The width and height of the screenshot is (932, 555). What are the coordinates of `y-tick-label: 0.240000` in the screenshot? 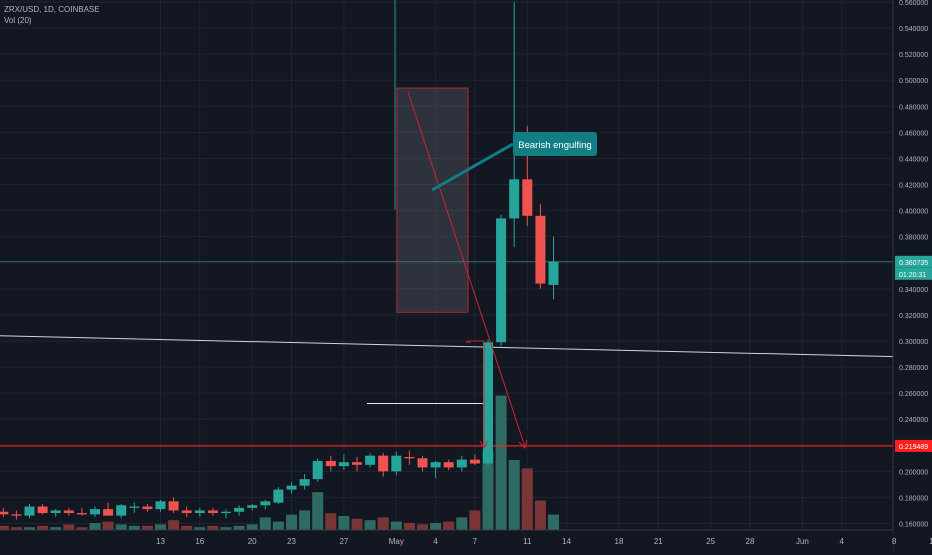 It's located at (913, 420).